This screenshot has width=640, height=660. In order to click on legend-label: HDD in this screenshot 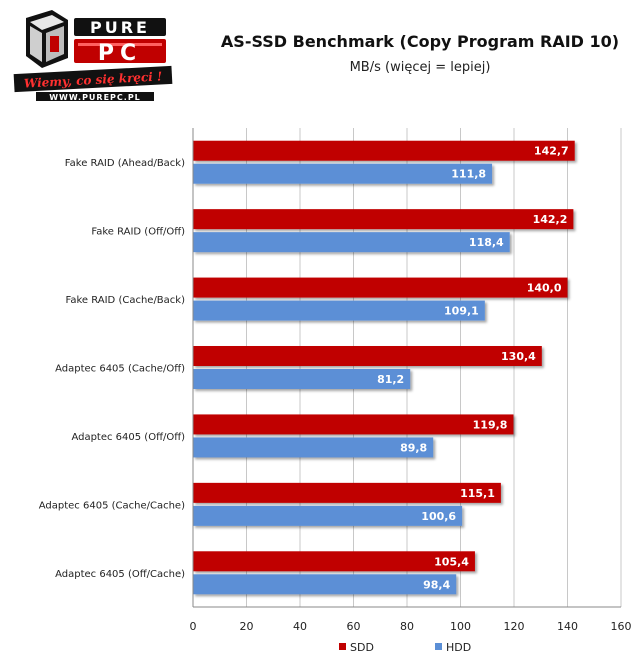, I will do `click(458, 647)`.